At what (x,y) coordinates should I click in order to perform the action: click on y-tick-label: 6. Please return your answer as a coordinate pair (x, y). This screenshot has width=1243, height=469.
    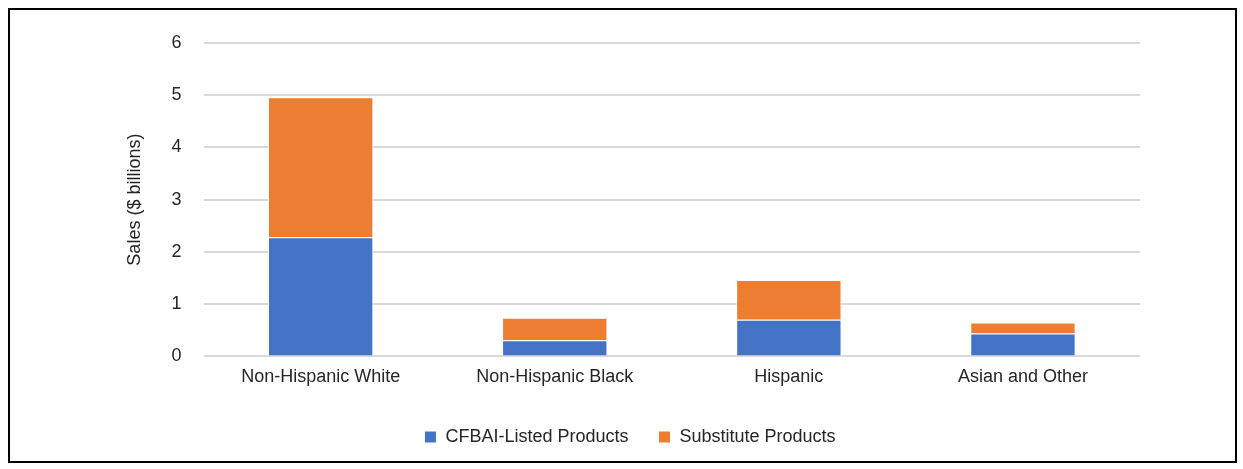
    Looking at the image, I should click on (176, 41).